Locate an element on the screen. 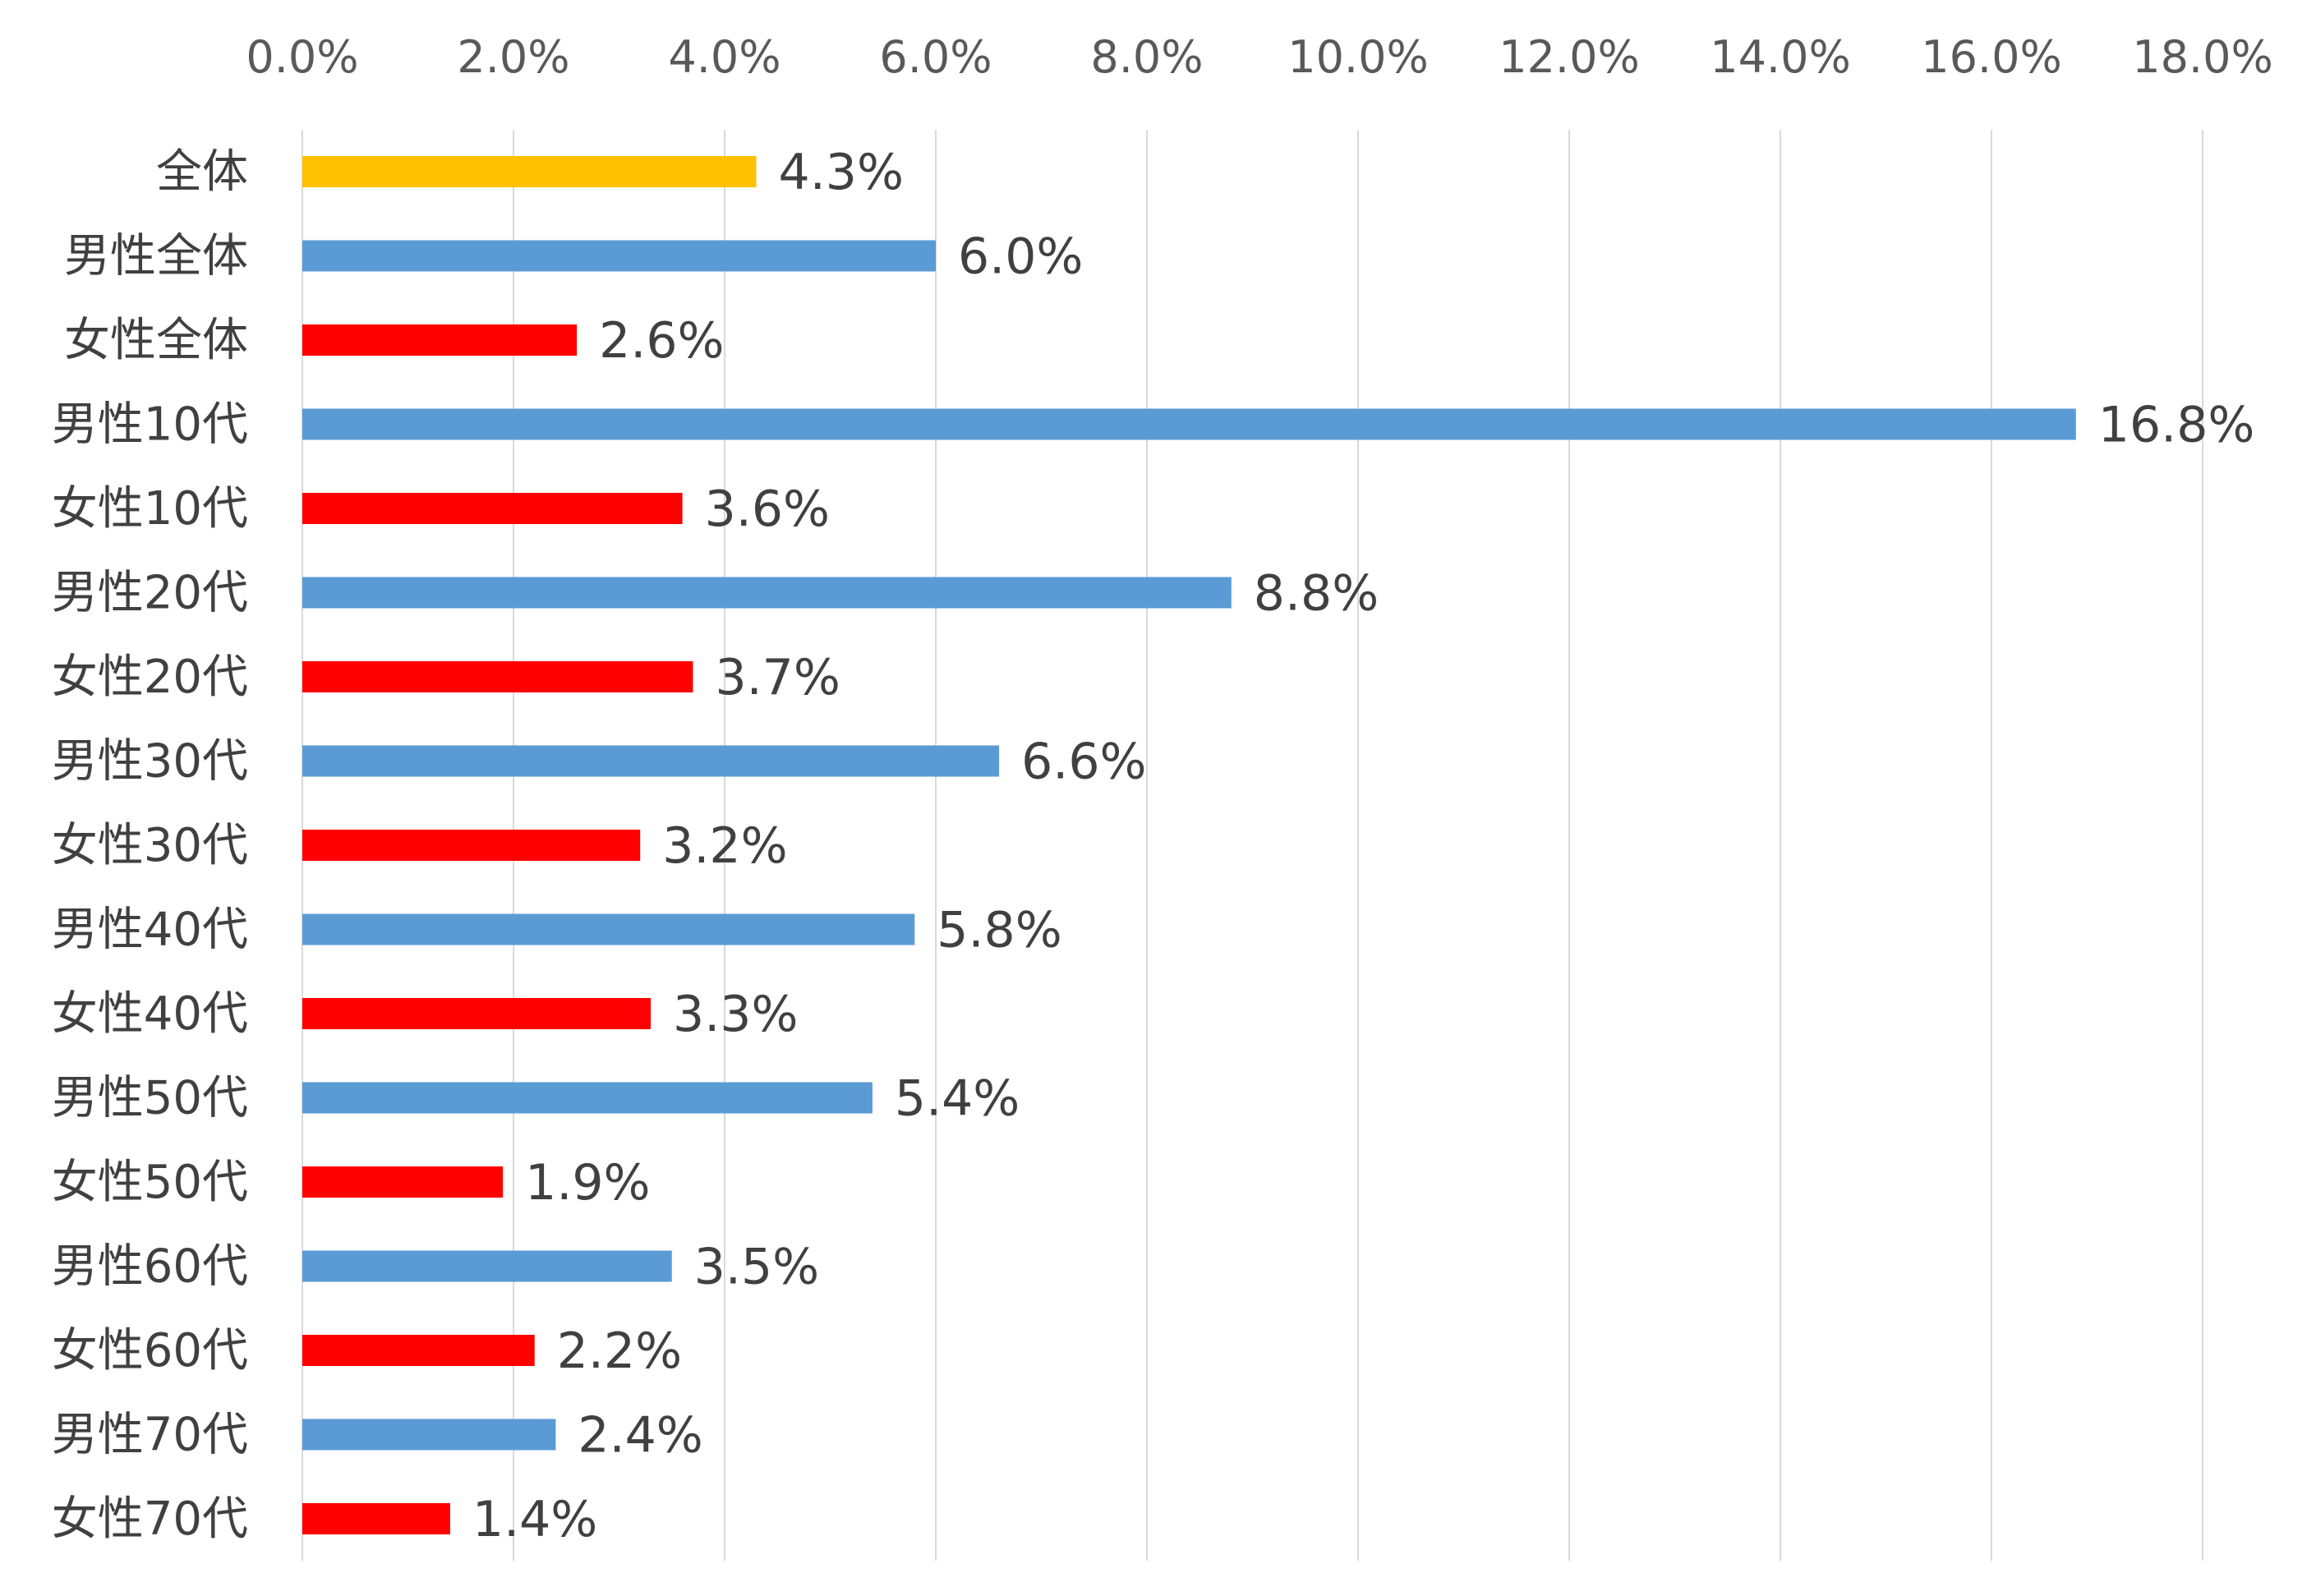 This screenshot has height=1596, width=2316. data-label: 4.3% is located at coordinates (842, 172).